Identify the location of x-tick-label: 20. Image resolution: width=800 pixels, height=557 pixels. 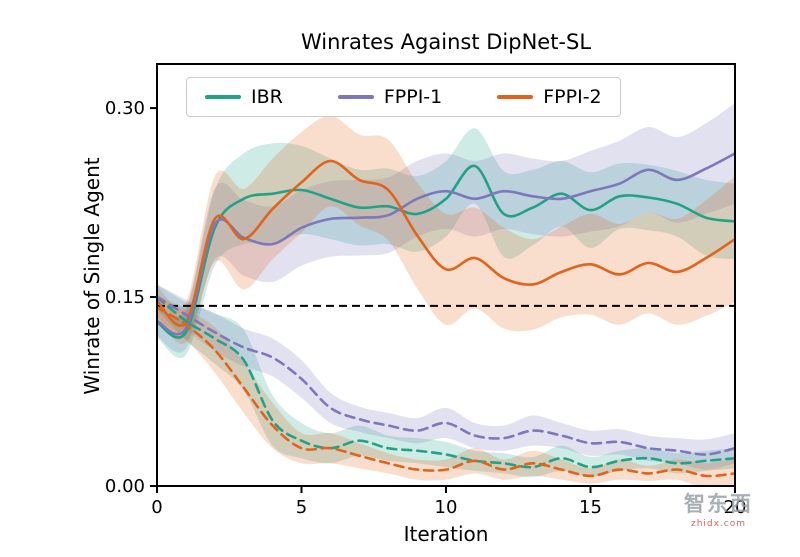
(735, 507).